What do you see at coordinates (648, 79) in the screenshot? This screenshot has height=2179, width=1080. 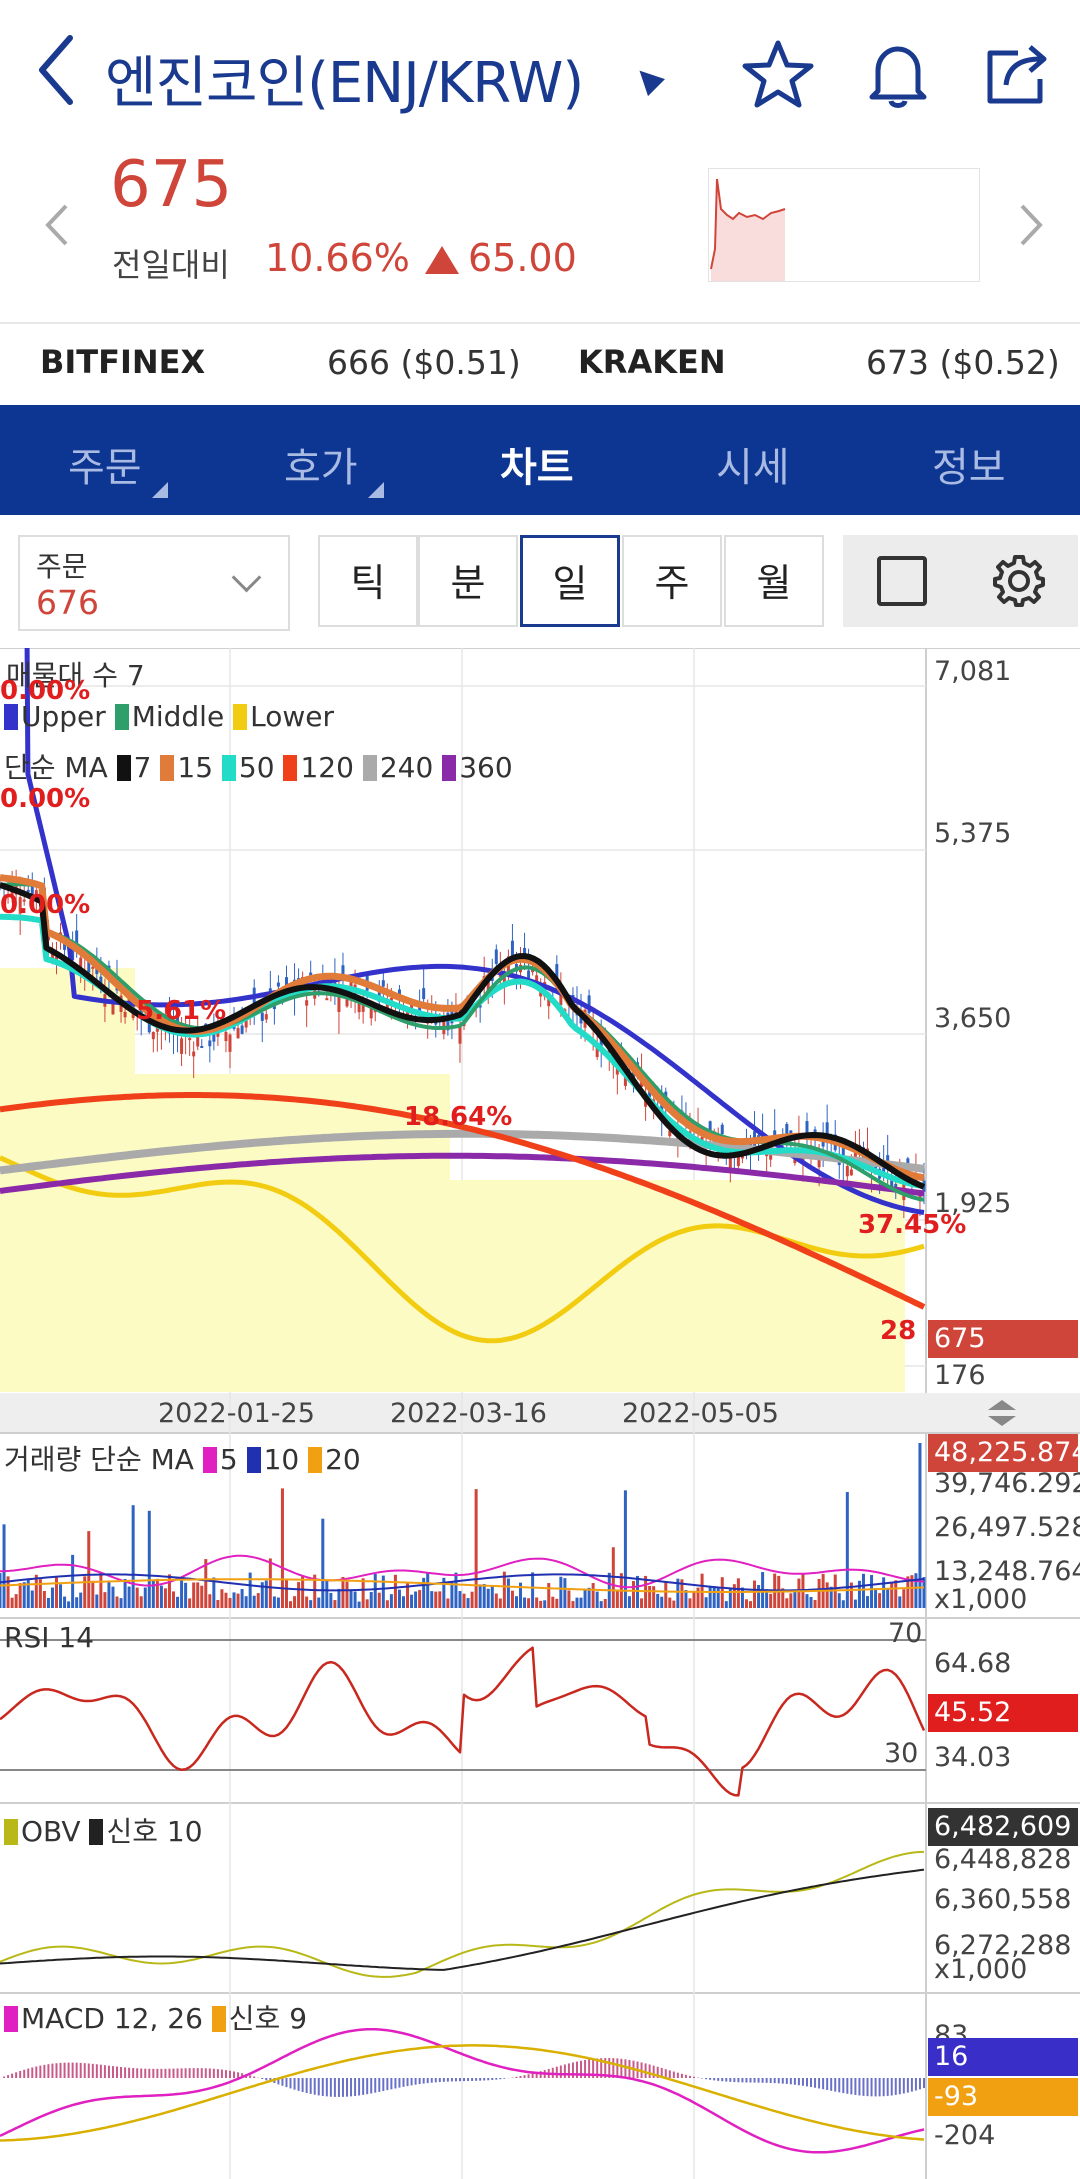 I see `title-dropdown-icon` at bounding box center [648, 79].